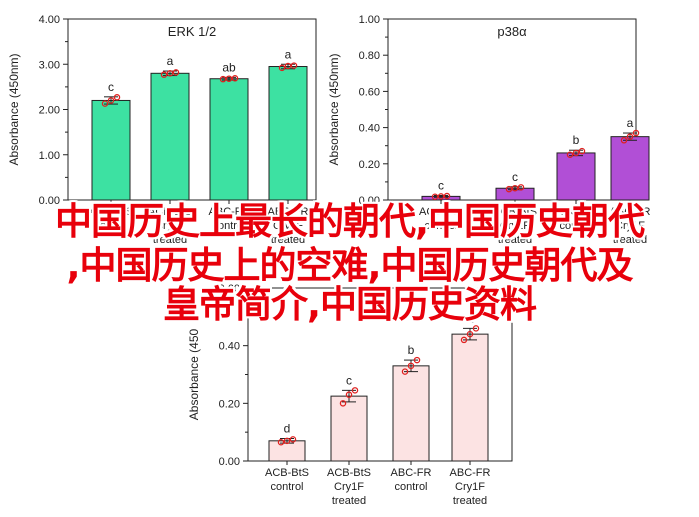  What do you see at coordinates (369, 165) in the screenshot?
I see `chart2-y-tick-label: 0.20` at bounding box center [369, 165].